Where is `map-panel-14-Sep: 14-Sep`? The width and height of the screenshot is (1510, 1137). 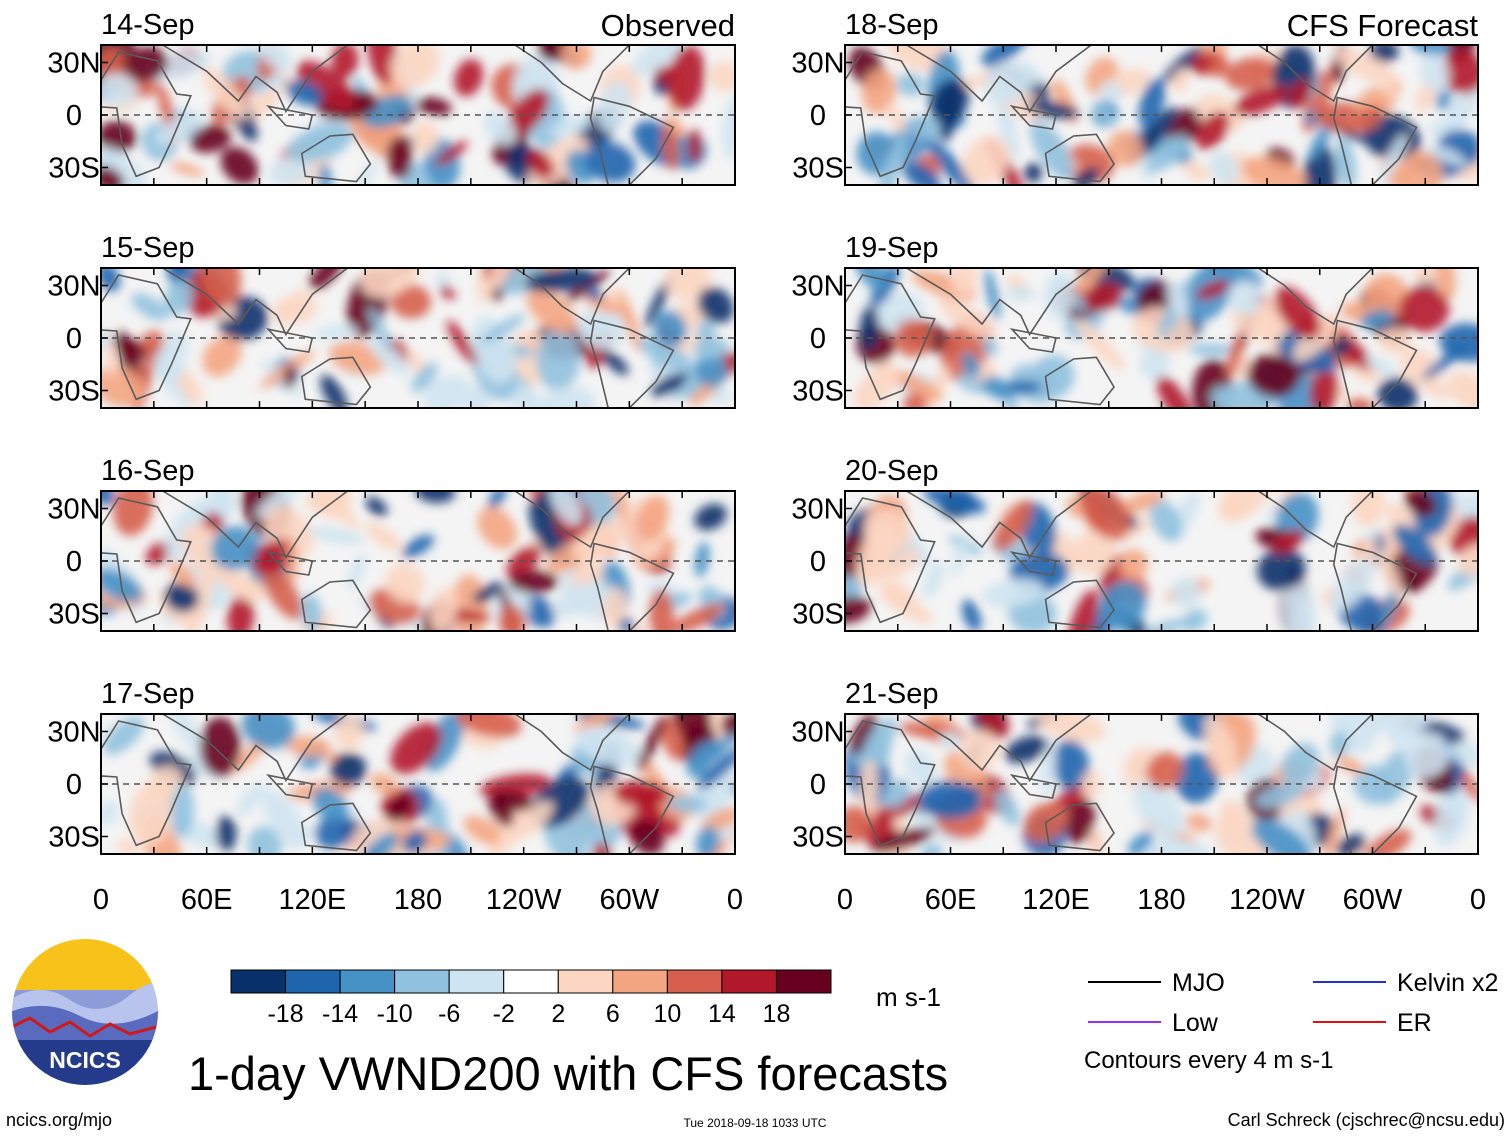
map-panel-14-Sep: 14-Sep is located at coordinates (418, 97).